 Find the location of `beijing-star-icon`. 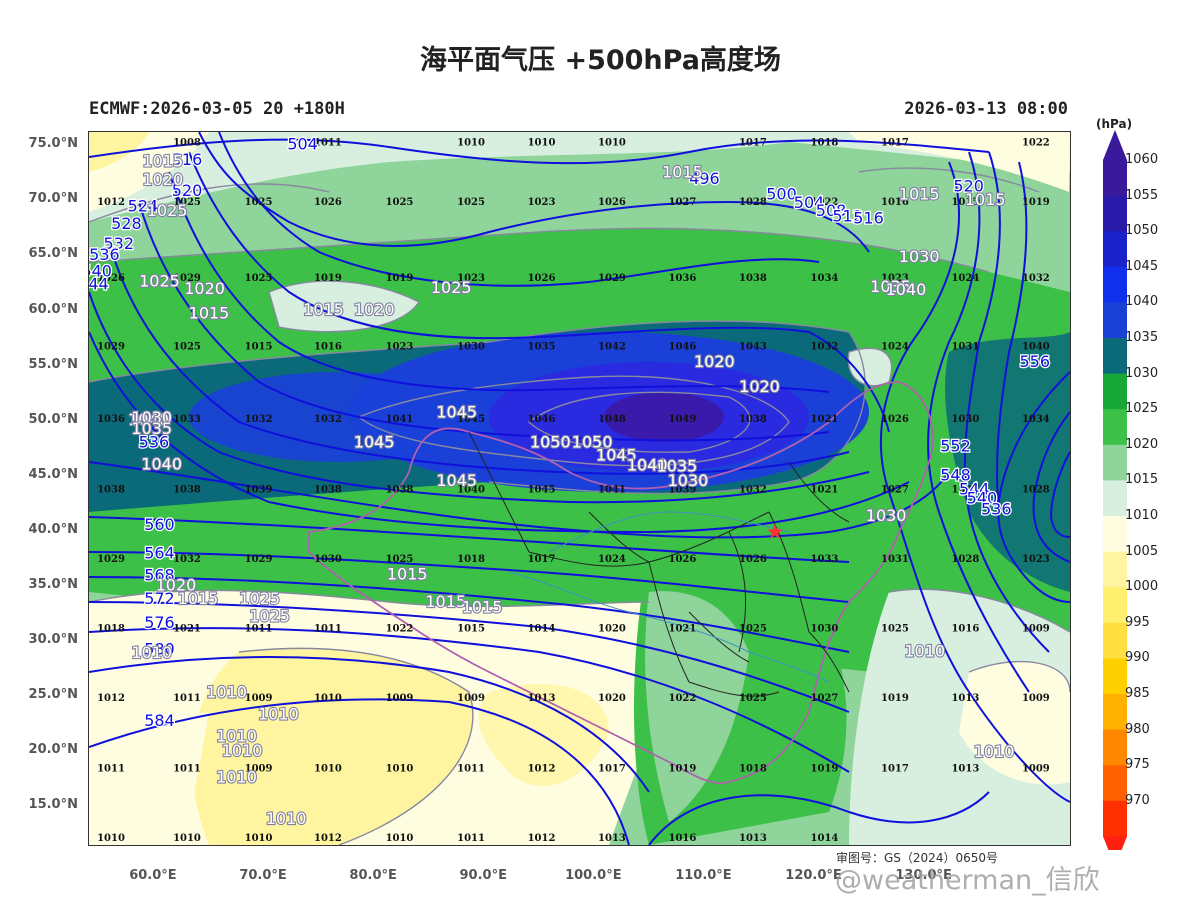

beijing-star-icon is located at coordinates (775, 531).